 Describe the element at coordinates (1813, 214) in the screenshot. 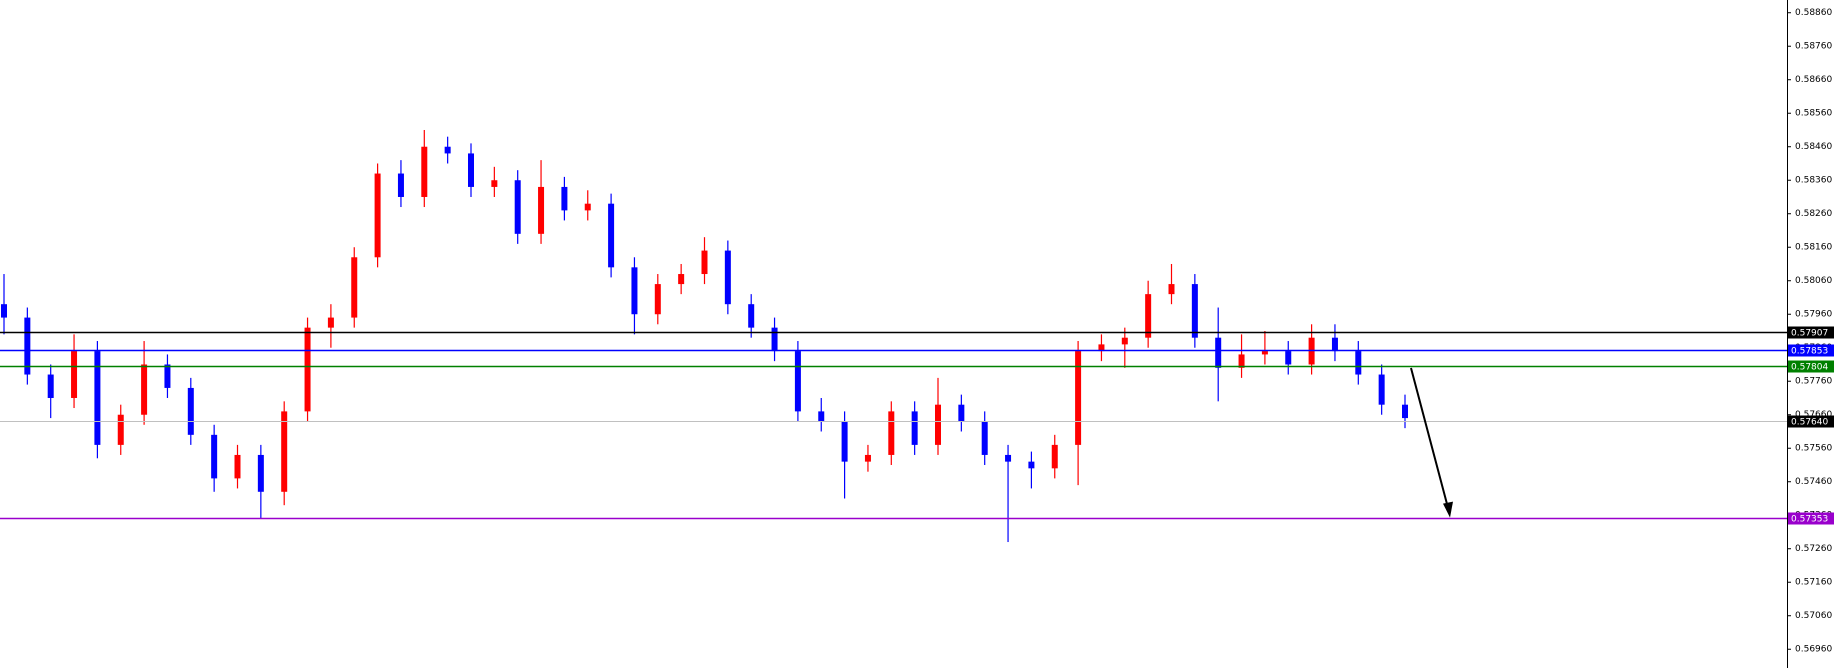

I see `y-tick-label: 0.58260` at that location.